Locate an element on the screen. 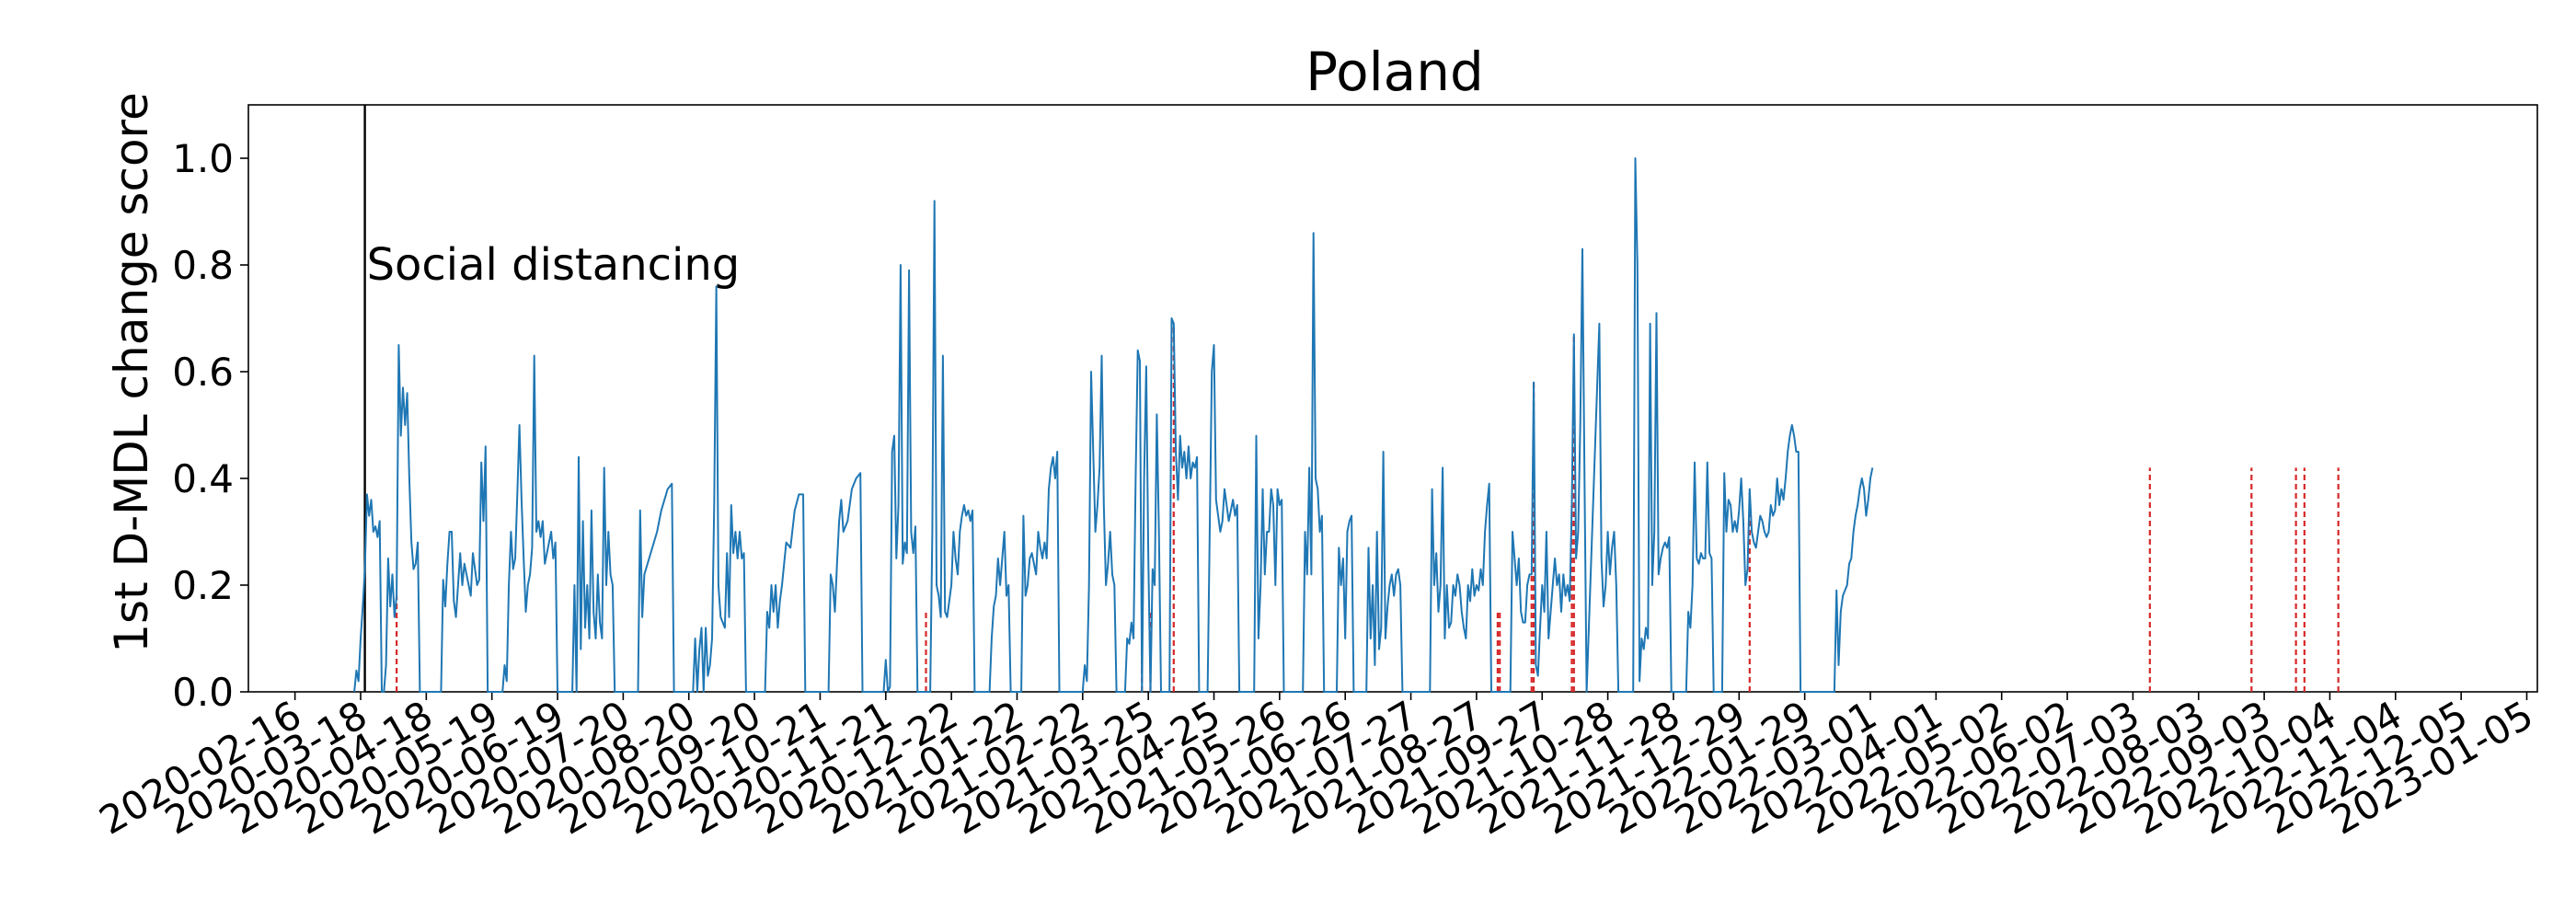 The image size is (2576, 920). y-tick-label: 0.6 is located at coordinates (203, 372).